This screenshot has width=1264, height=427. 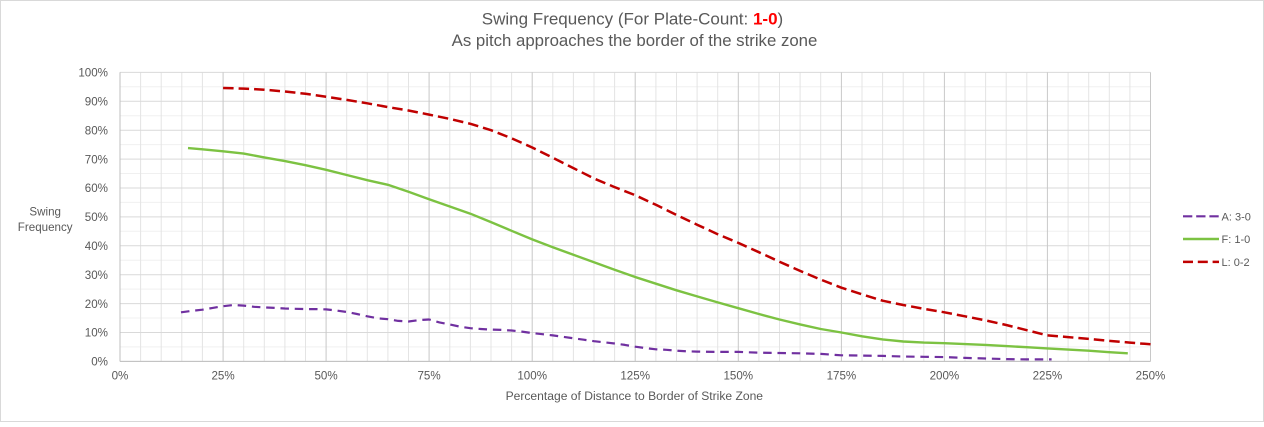 I want to click on svg-text: Swing, so click(x=45, y=211).